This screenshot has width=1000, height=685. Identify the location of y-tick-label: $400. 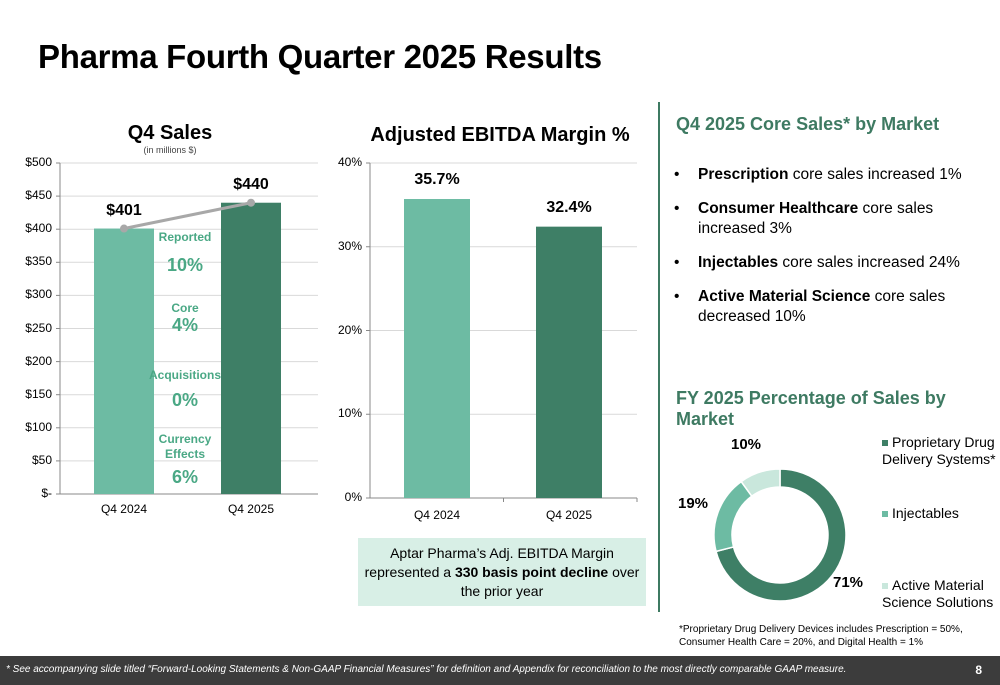
(38, 228).